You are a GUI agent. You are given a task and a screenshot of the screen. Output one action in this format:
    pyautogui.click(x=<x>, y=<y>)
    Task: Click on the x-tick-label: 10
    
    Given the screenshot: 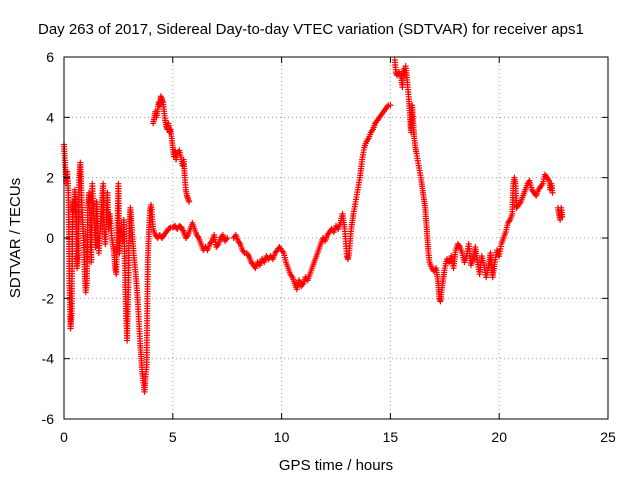 What is the action you would take?
    pyautogui.click(x=282, y=437)
    